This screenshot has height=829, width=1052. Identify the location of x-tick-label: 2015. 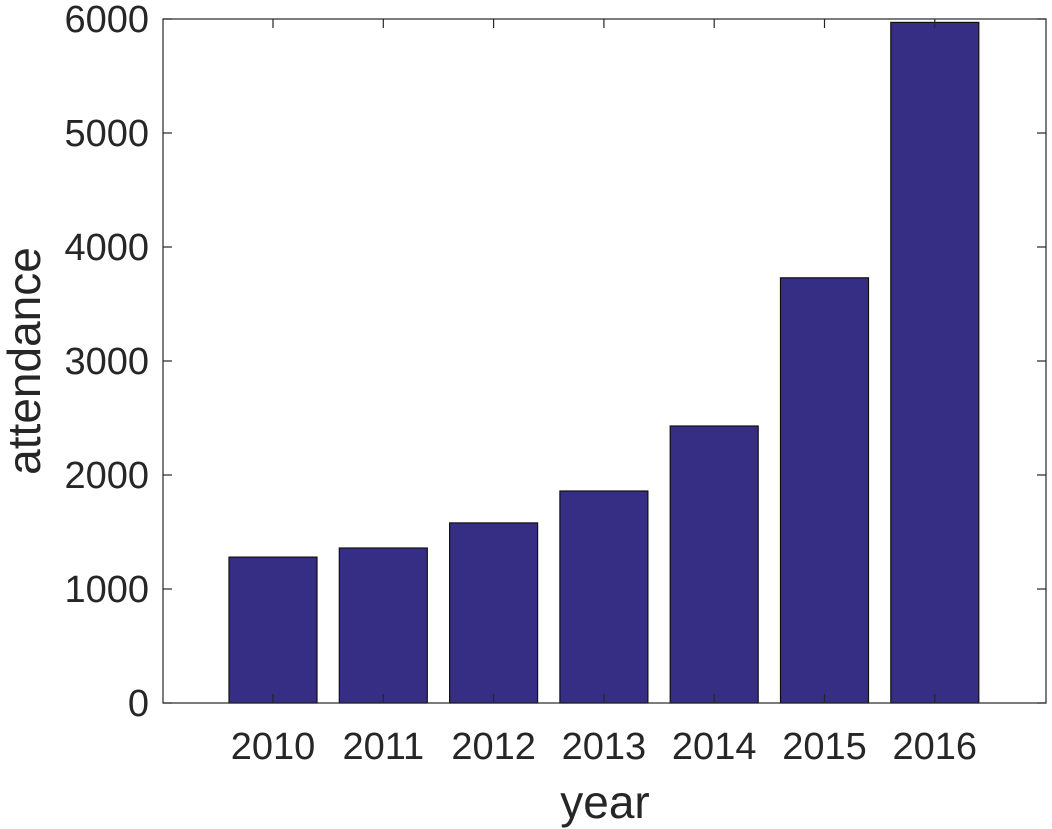
(824, 747).